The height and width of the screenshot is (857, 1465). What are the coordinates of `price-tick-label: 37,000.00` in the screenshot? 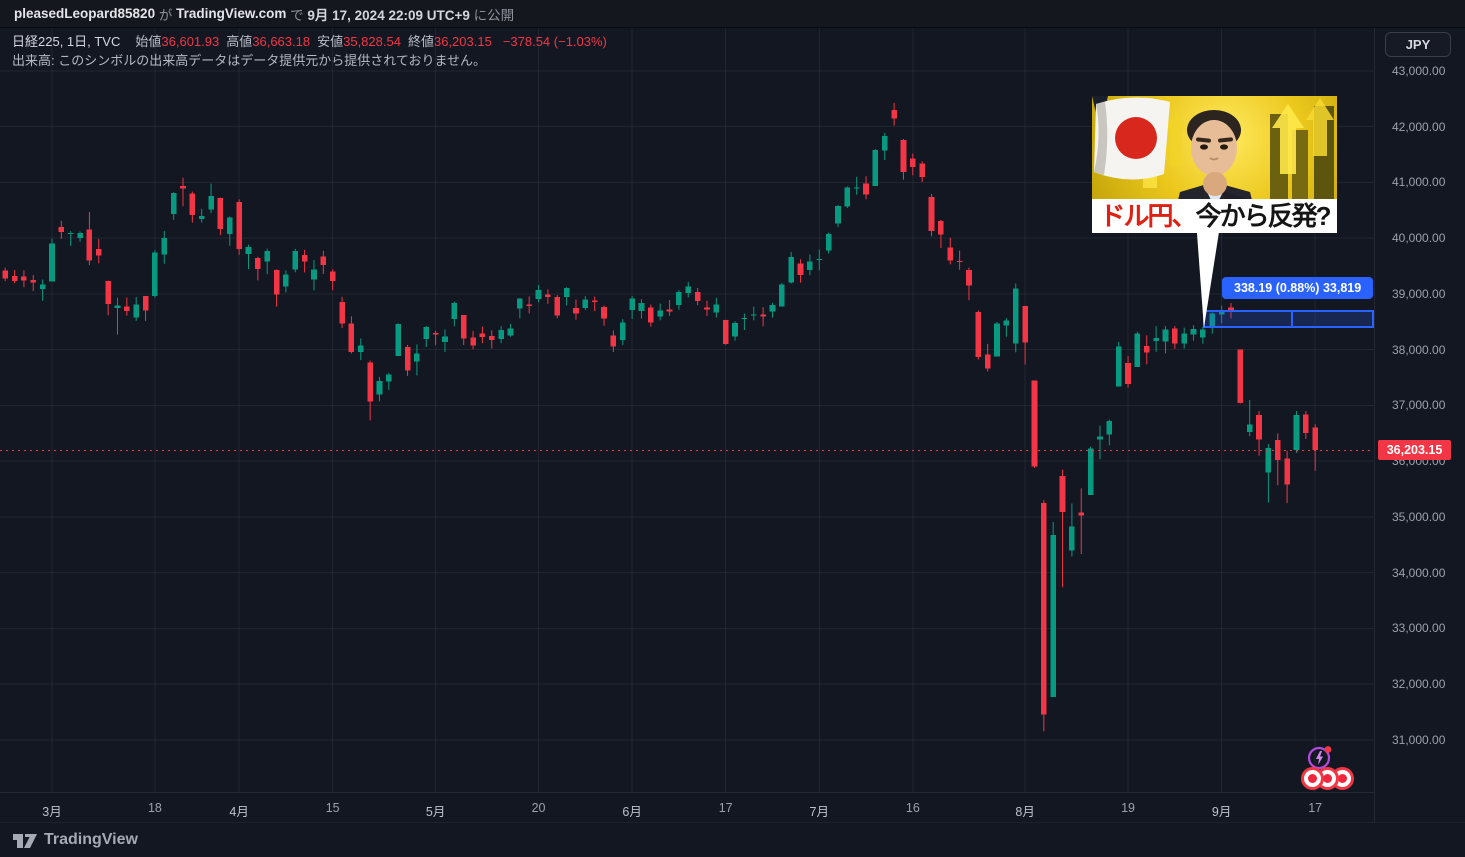 It's located at (1419, 405).